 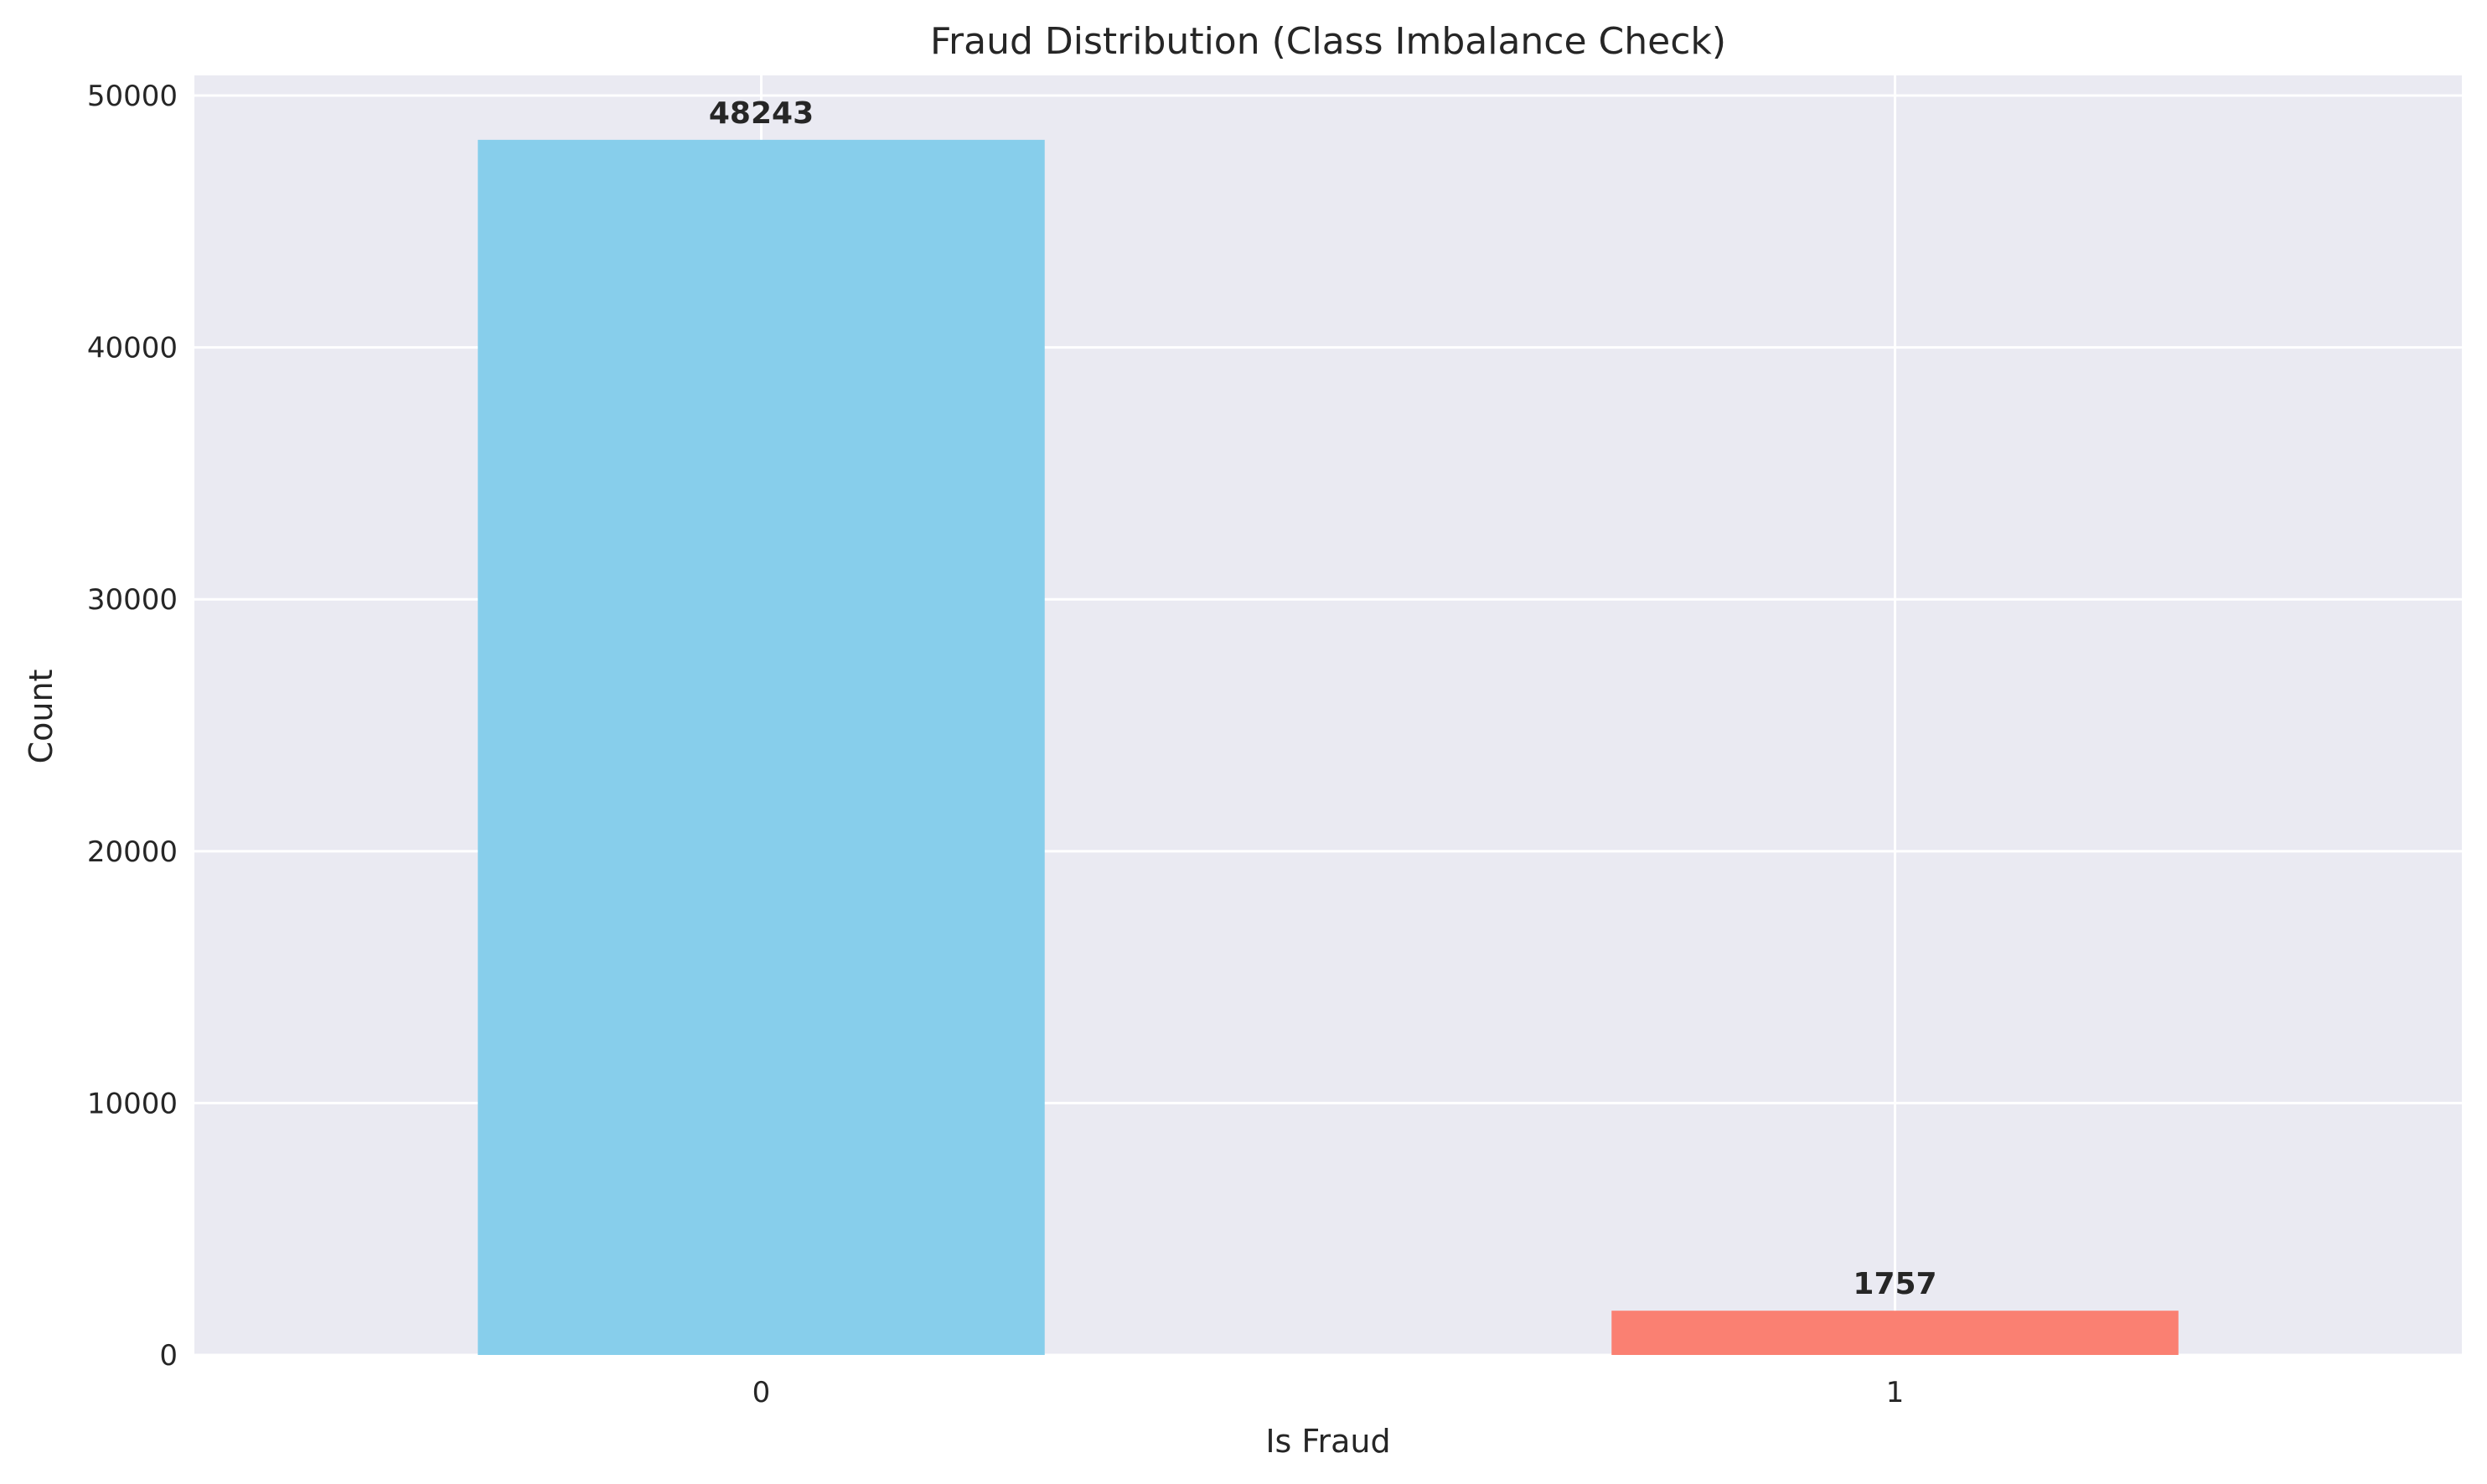 What do you see at coordinates (132, 600) in the screenshot?
I see `y-tick-label: 30000` at bounding box center [132, 600].